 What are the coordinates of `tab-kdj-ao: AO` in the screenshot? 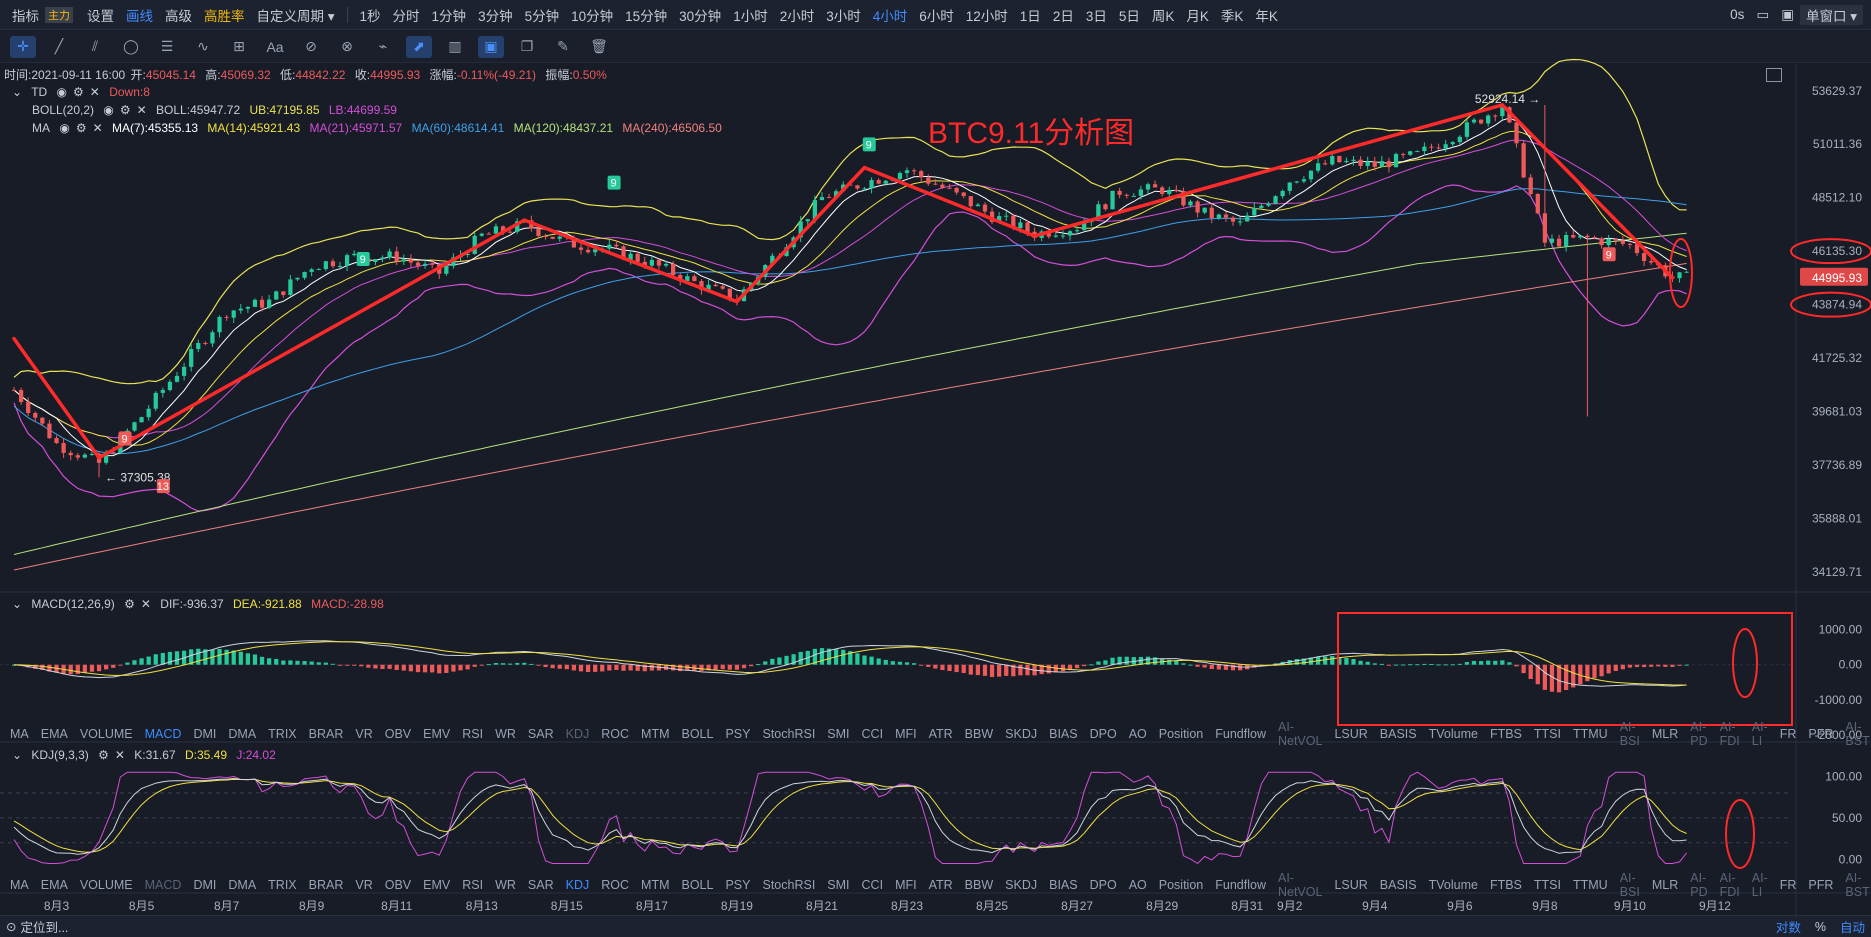 It's located at (1137, 885).